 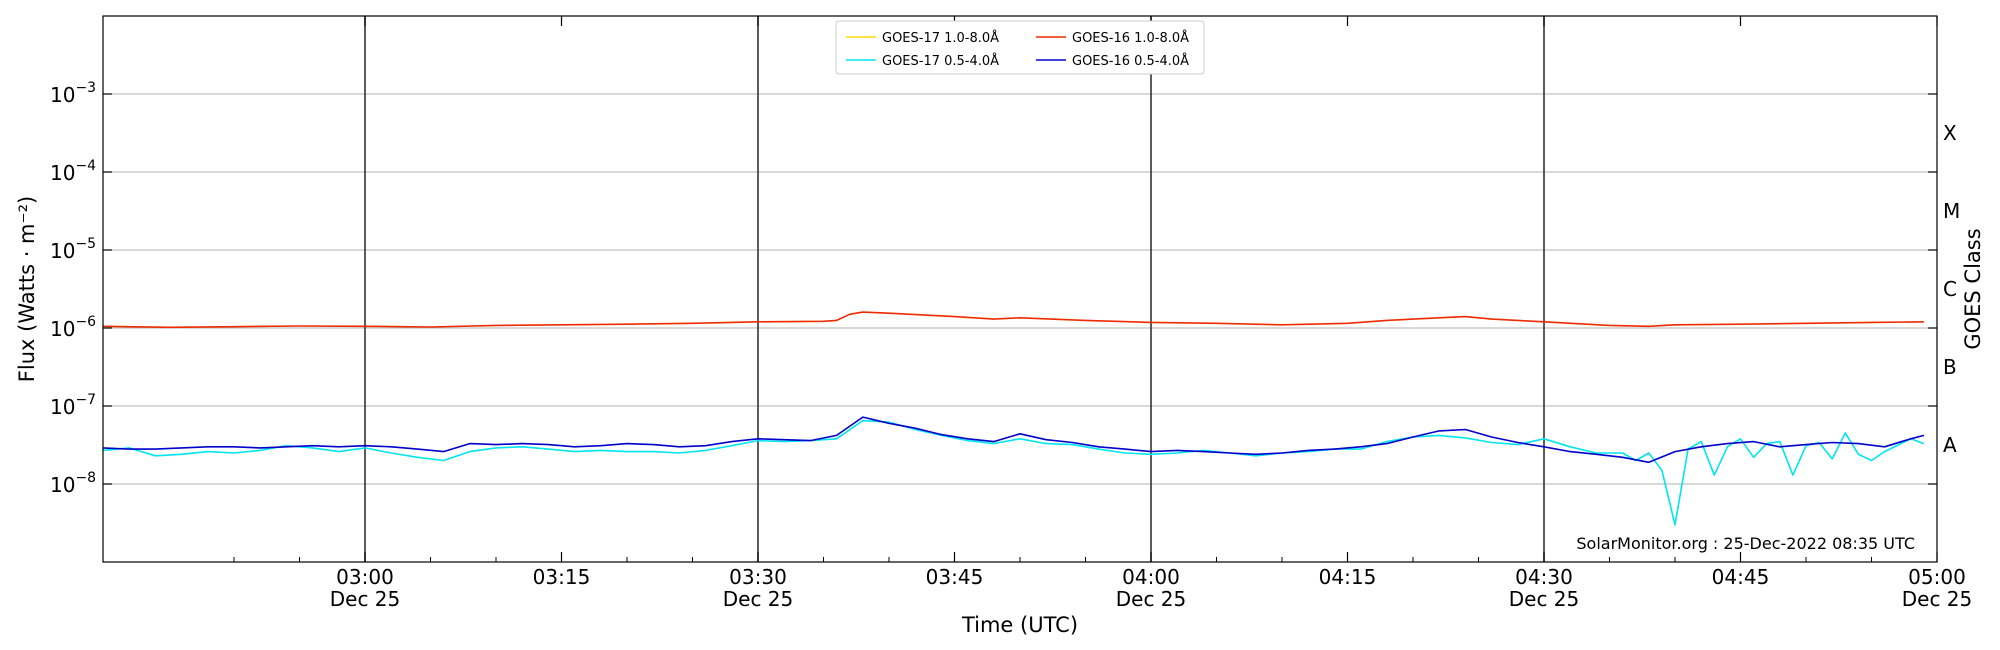 What do you see at coordinates (940, 61) in the screenshot?
I see `legend-label: GOES-17 0.5-4.0Å` at bounding box center [940, 61].